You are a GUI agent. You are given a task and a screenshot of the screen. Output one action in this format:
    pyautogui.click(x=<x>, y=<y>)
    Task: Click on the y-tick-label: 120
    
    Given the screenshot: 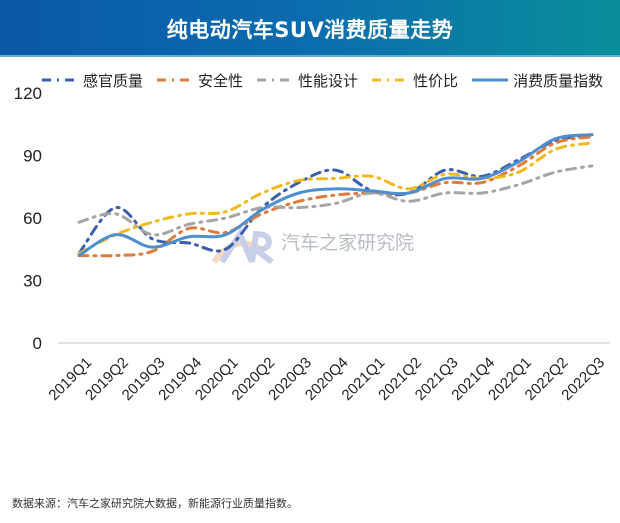 What is the action you would take?
    pyautogui.click(x=28, y=93)
    